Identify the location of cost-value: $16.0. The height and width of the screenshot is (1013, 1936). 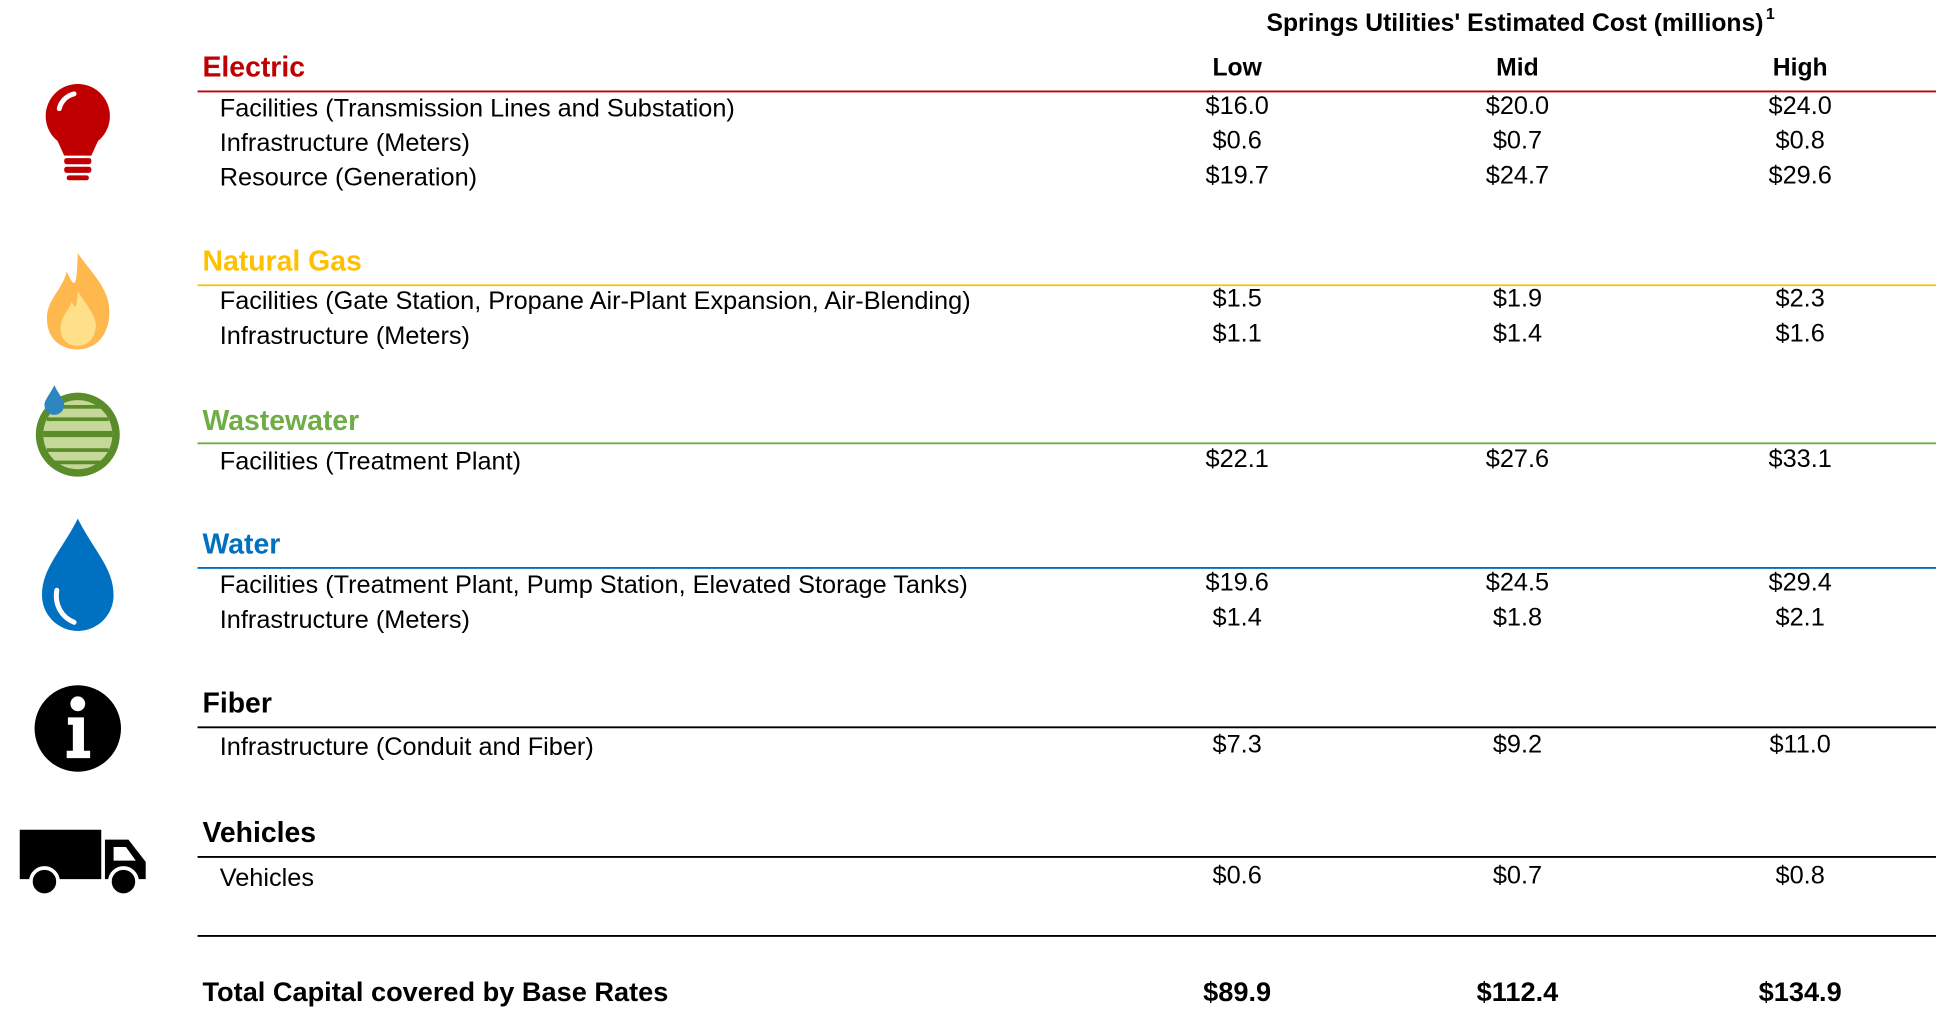
(1237, 106).